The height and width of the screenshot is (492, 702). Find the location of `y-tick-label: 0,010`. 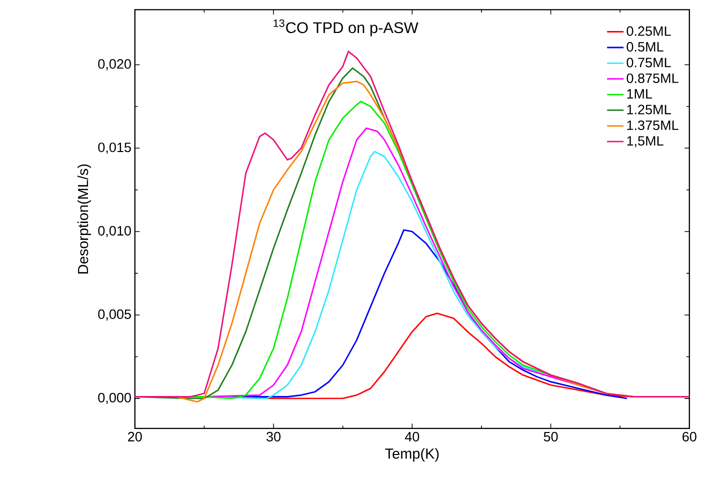

y-tick-label: 0,010 is located at coordinates (114, 231).